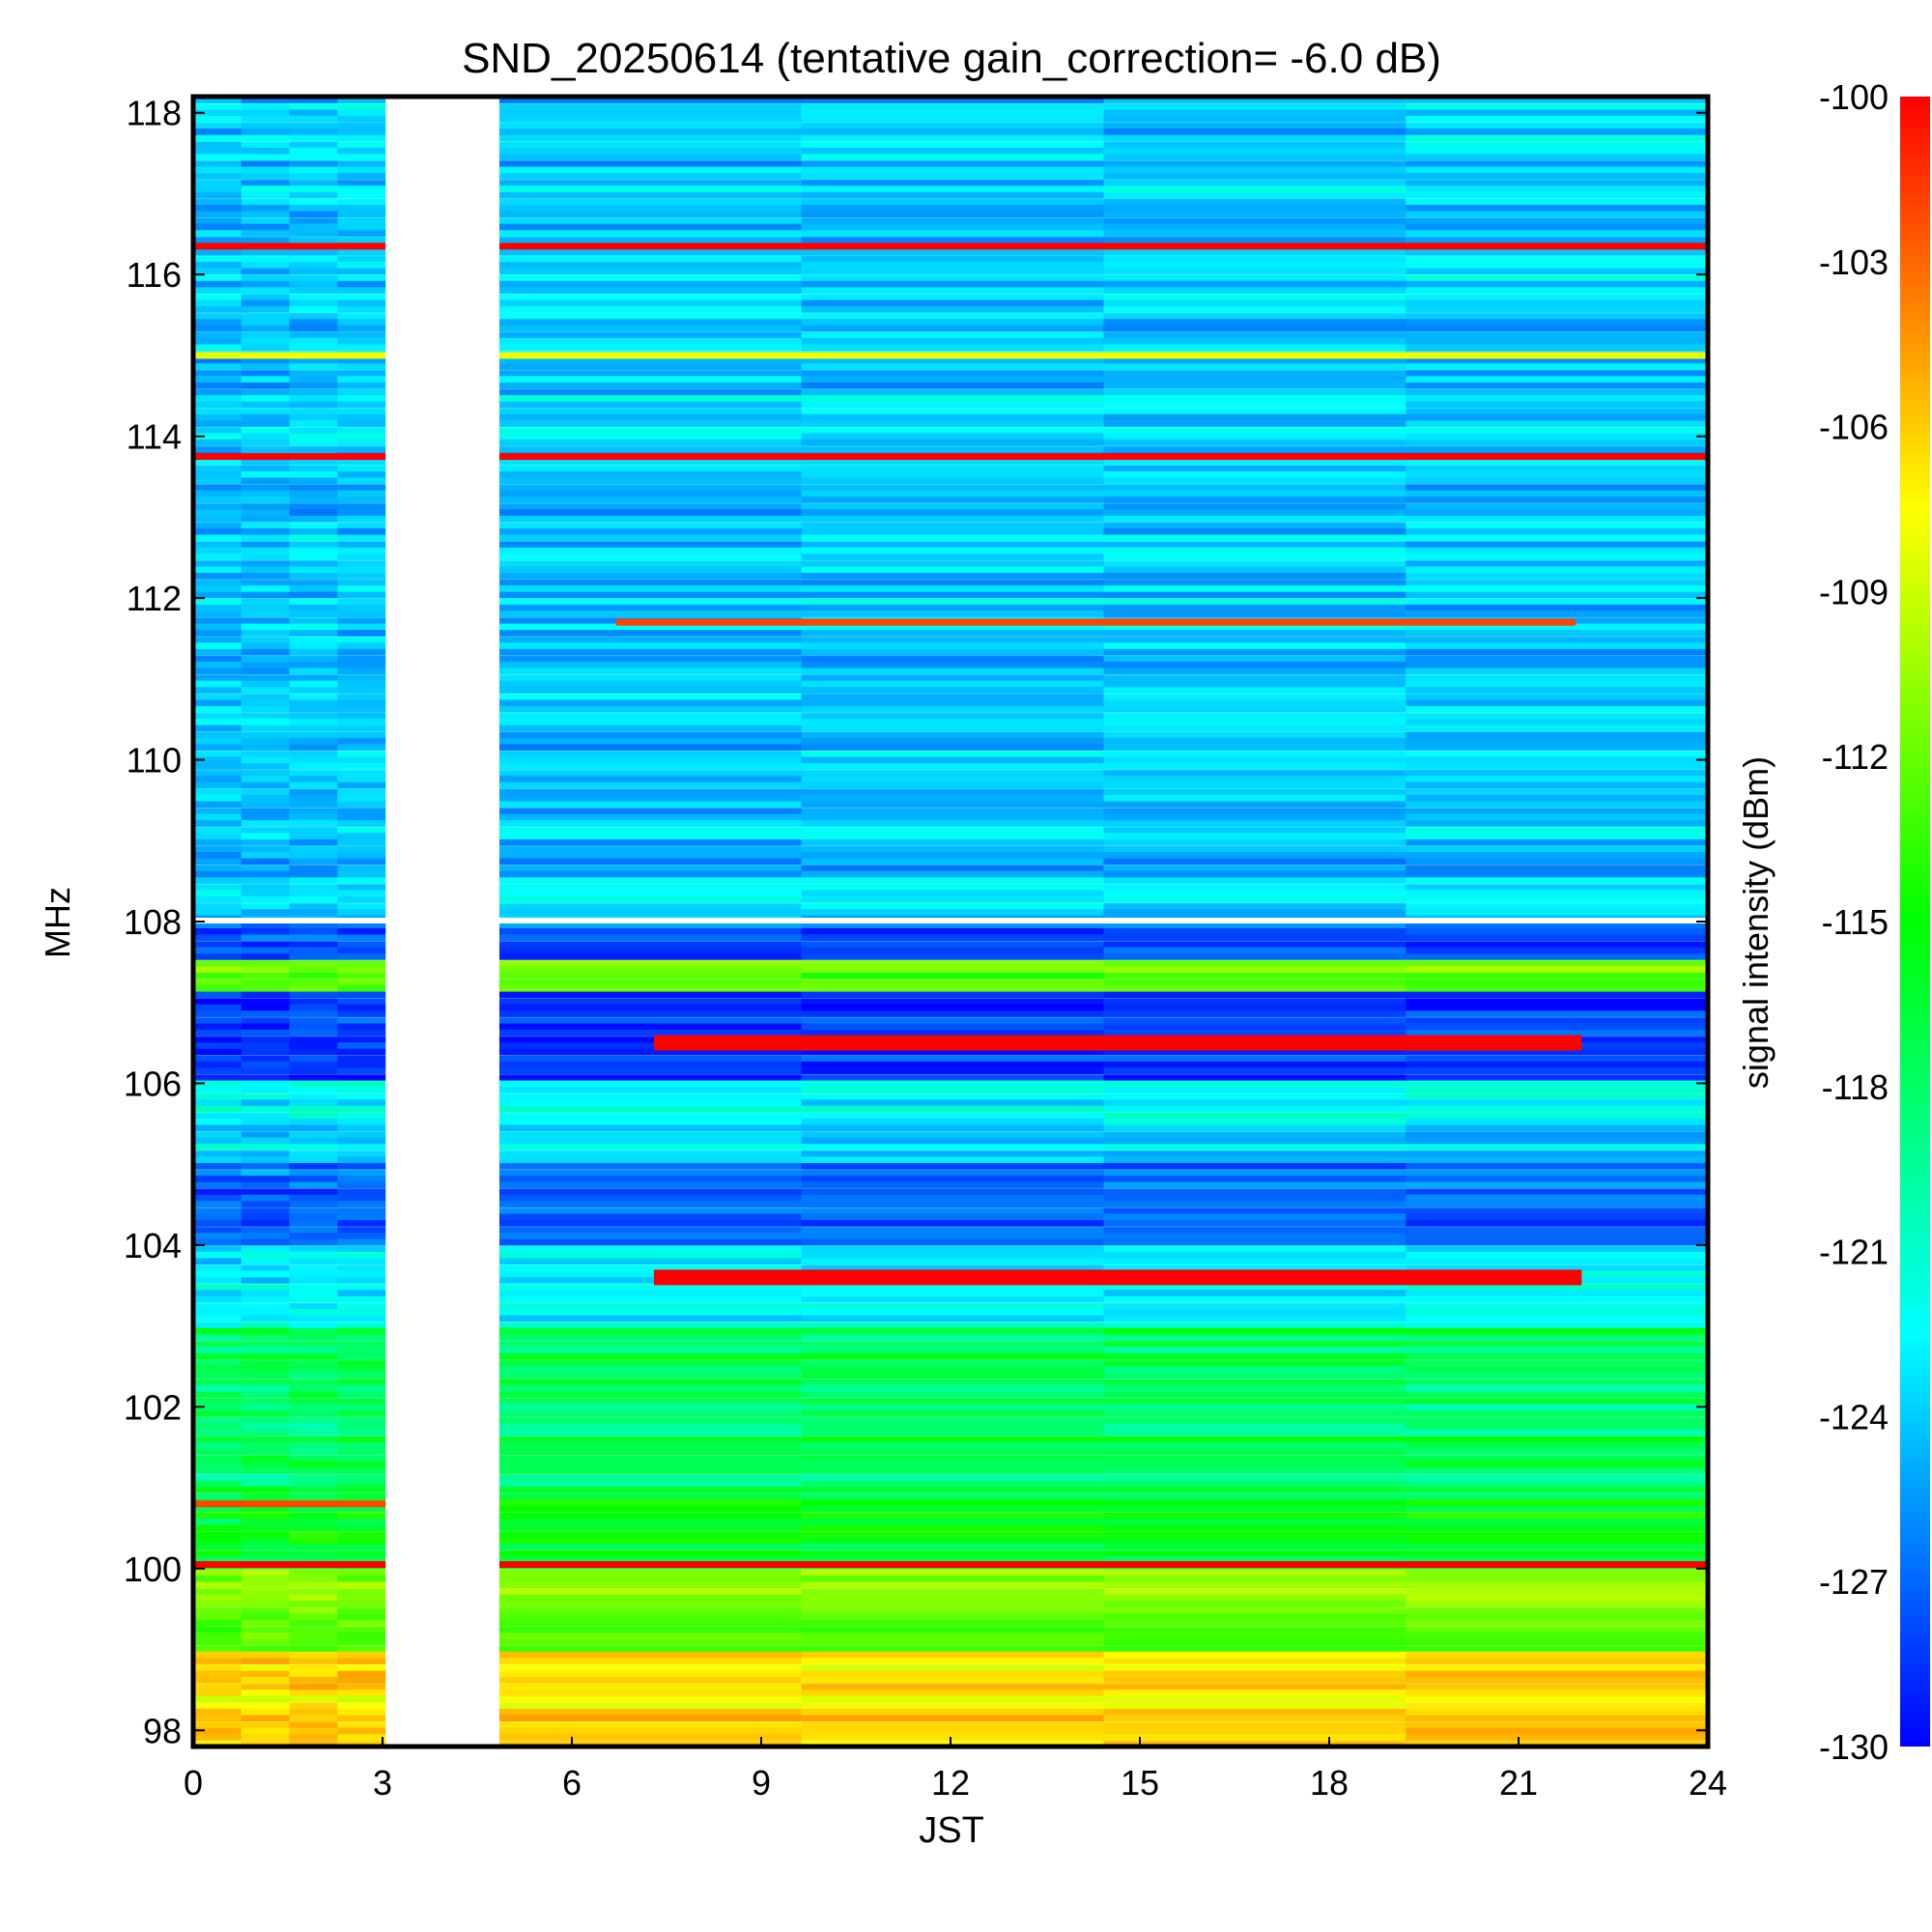 The width and height of the screenshot is (1932, 1932). What do you see at coordinates (57, 922) in the screenshot?
I see `y-axis-label: MHz` at bounding box center [57, 922].